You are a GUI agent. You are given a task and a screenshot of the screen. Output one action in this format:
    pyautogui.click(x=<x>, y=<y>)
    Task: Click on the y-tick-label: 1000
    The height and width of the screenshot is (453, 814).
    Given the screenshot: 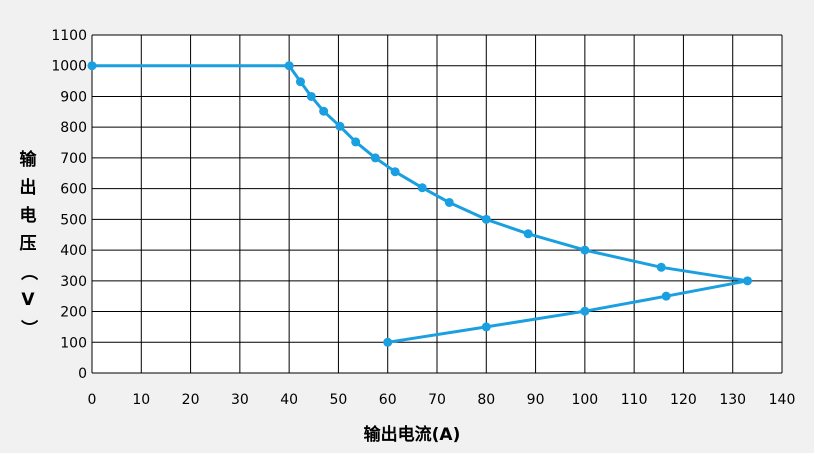 What is the action you would take?
    pyautogui.click(x=69, y=67)
    